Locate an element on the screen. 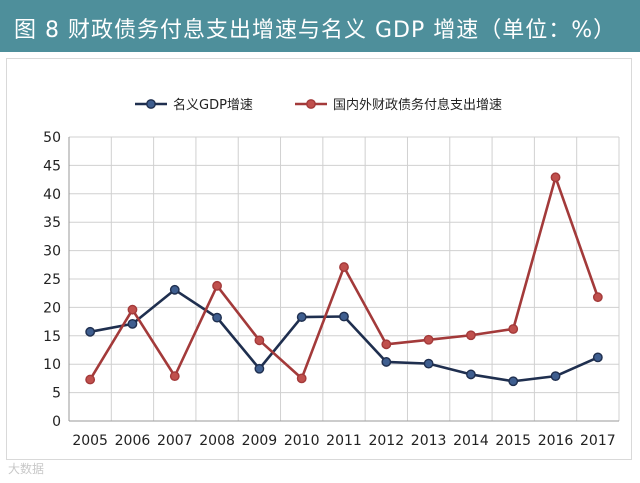 This screenshot has height=483, width=640. y-tick-label: 15 is located at coordinates (52, 337).